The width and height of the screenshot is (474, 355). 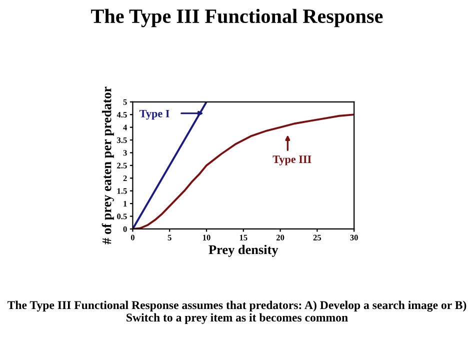 What do you see at coordinates (155, 115) in the screenshot?
I see `annotation: Type I` at bounding box center [155, 115].